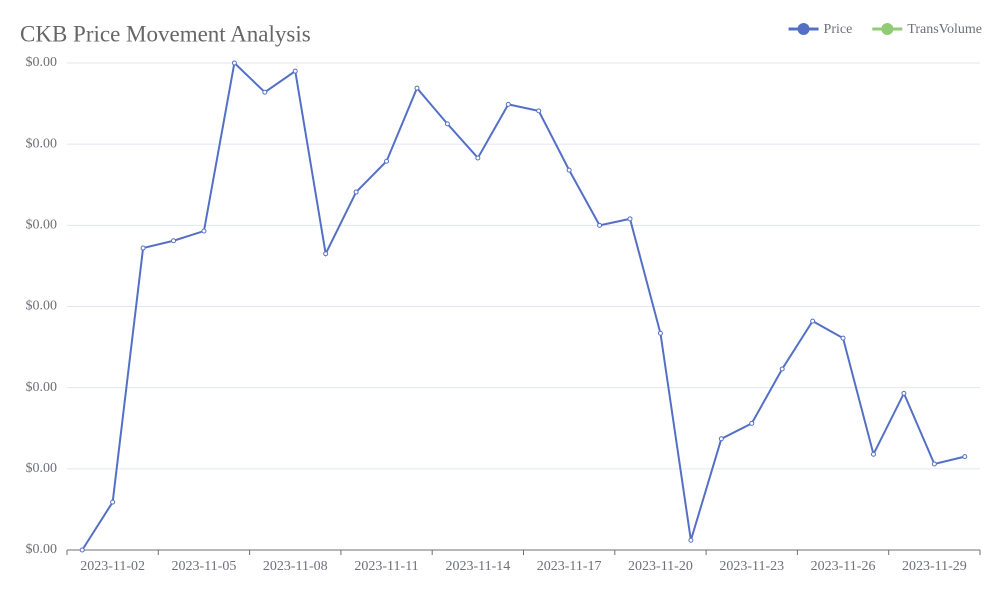  I want to click on x-tick-label: 2023-11-29, so click(934, 566).